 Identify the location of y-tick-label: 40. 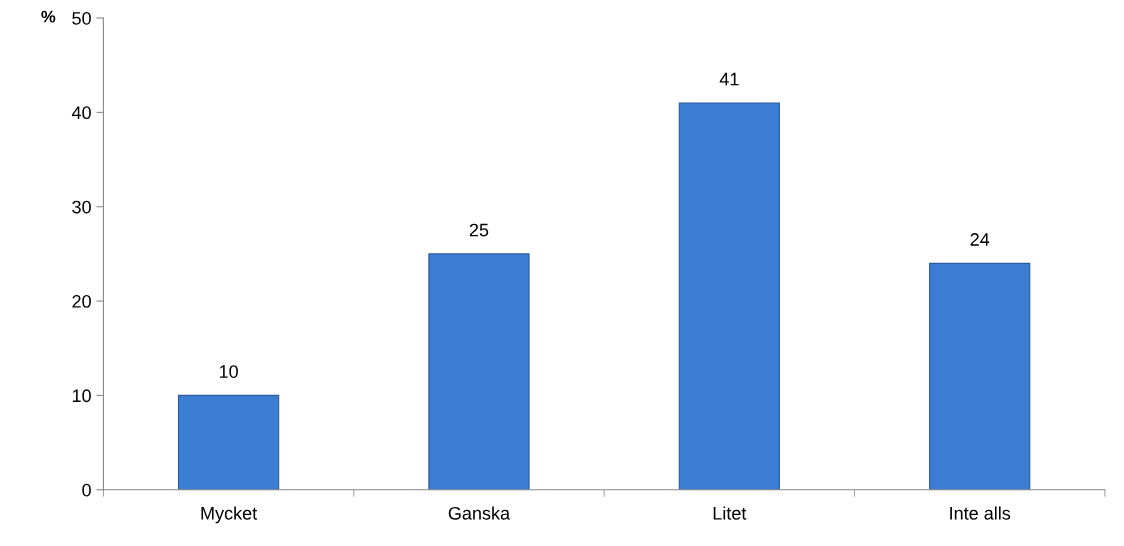
(81, 113).